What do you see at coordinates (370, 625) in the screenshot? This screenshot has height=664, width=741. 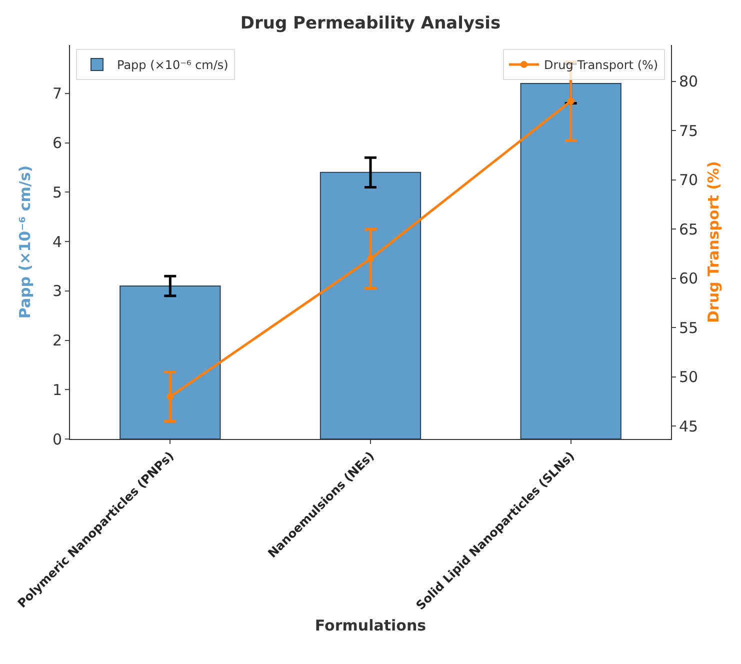 I see `x-axis-title: Formulations` at bounding box center [370, 625].